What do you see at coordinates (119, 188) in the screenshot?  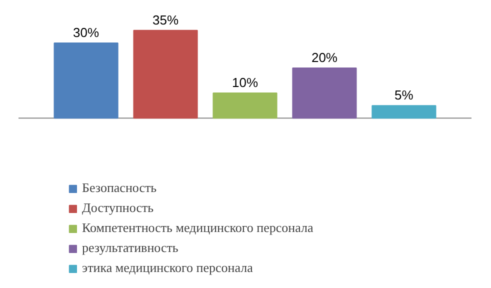 I see `legend-label: Безопасность` at bounding box center [119, 188].